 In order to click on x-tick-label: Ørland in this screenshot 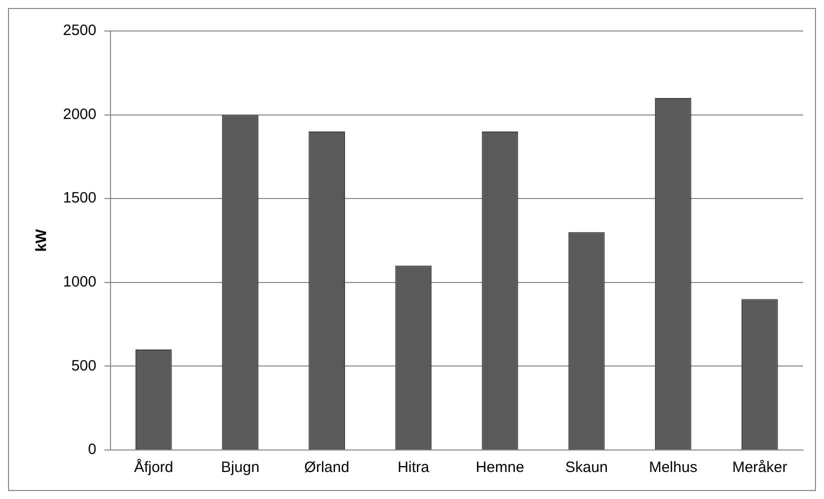, I will do `click(327, 467)`.